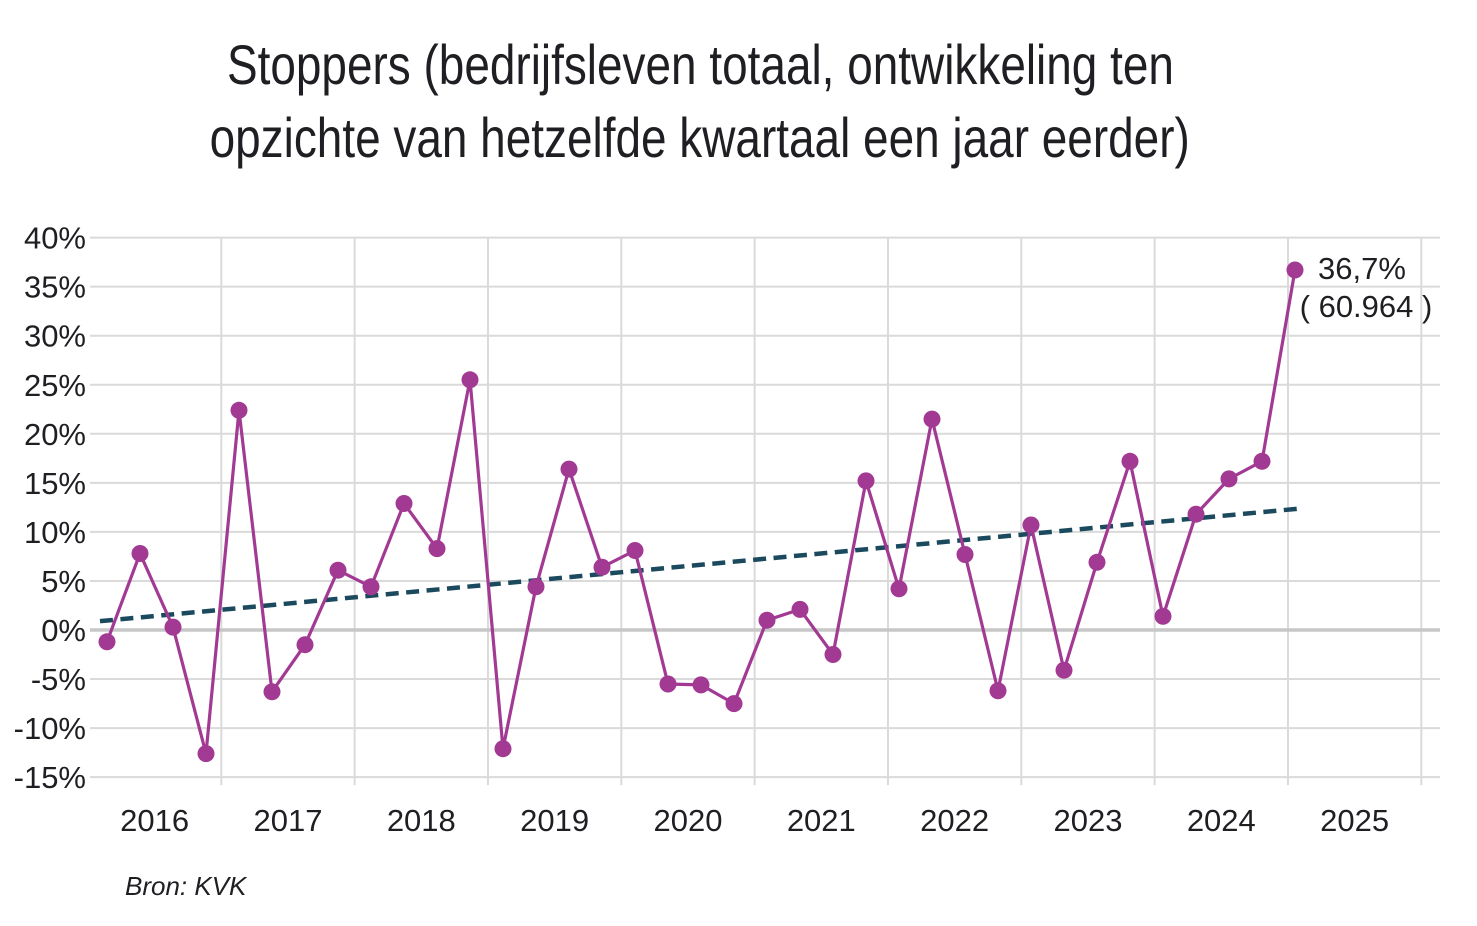 This screenshot has width=1477, height=926. I want to click on y-tick-label: 25%, so click(55, 385).